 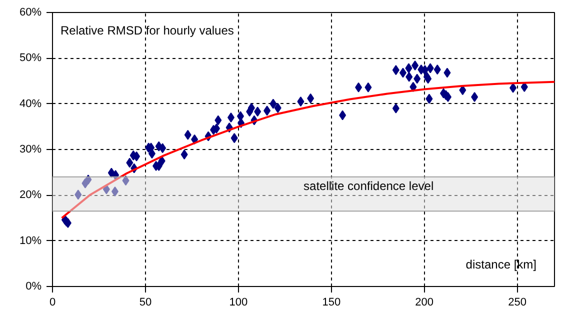 What do you see at coordinates (501, 265) in the screenshot?
I see `x-axis-title: distance [km]` at bounding box center [501, 265].